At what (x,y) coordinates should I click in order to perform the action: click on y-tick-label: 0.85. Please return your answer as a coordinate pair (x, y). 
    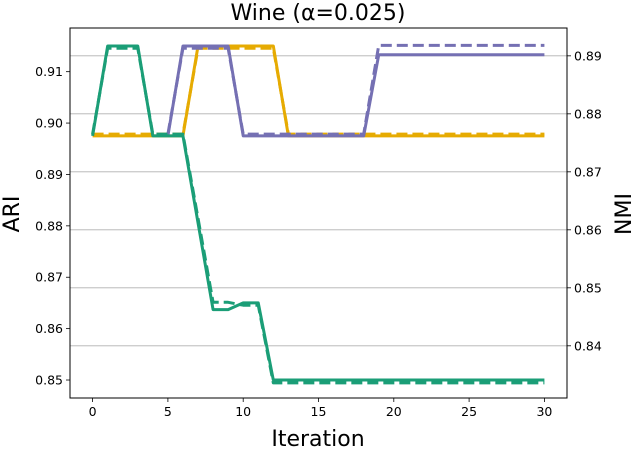
    Looking at the image, I should click on (49, 380).